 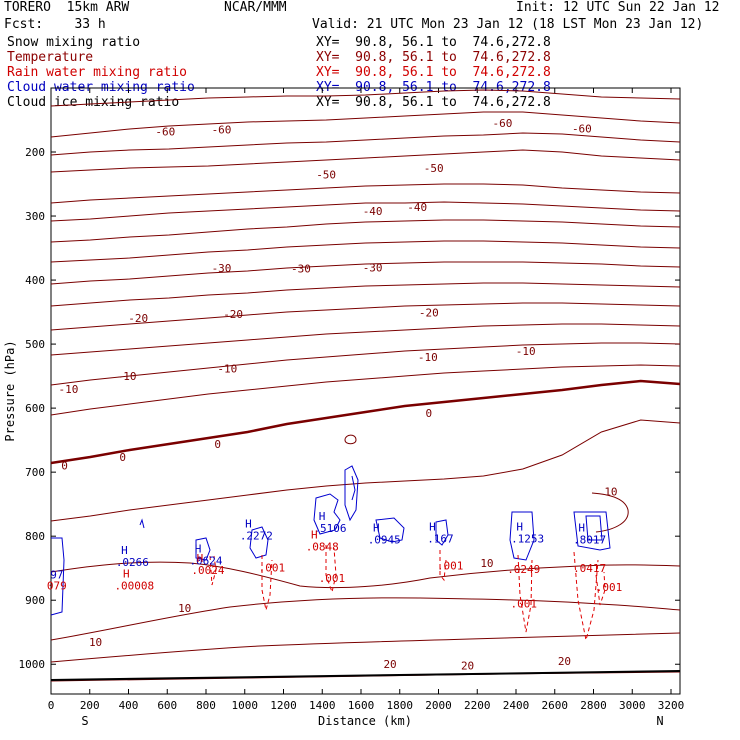 I want to click on x-tick-label: 3200, so click(x=671, y=705).